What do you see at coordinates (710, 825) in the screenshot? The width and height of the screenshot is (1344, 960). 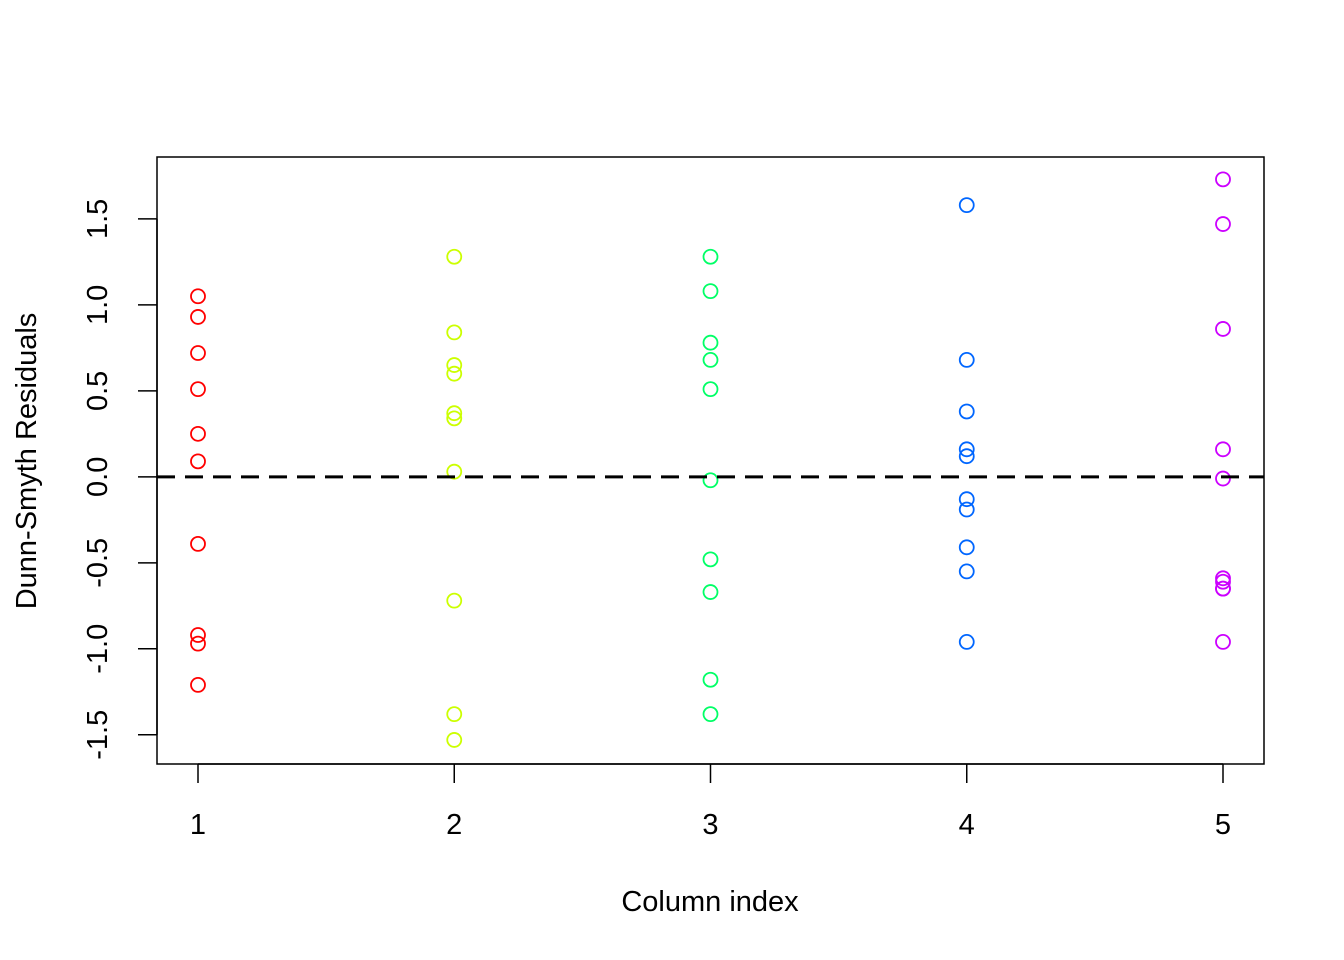 I see `x-tick-label: 3` at bounding box center [710, 825].